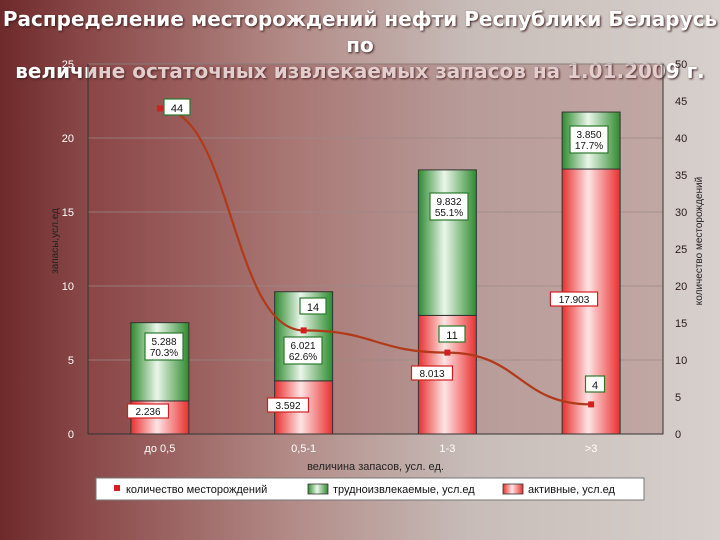  I want to click on y-axis-title: запасы,усл.ед, so click(55, 241).